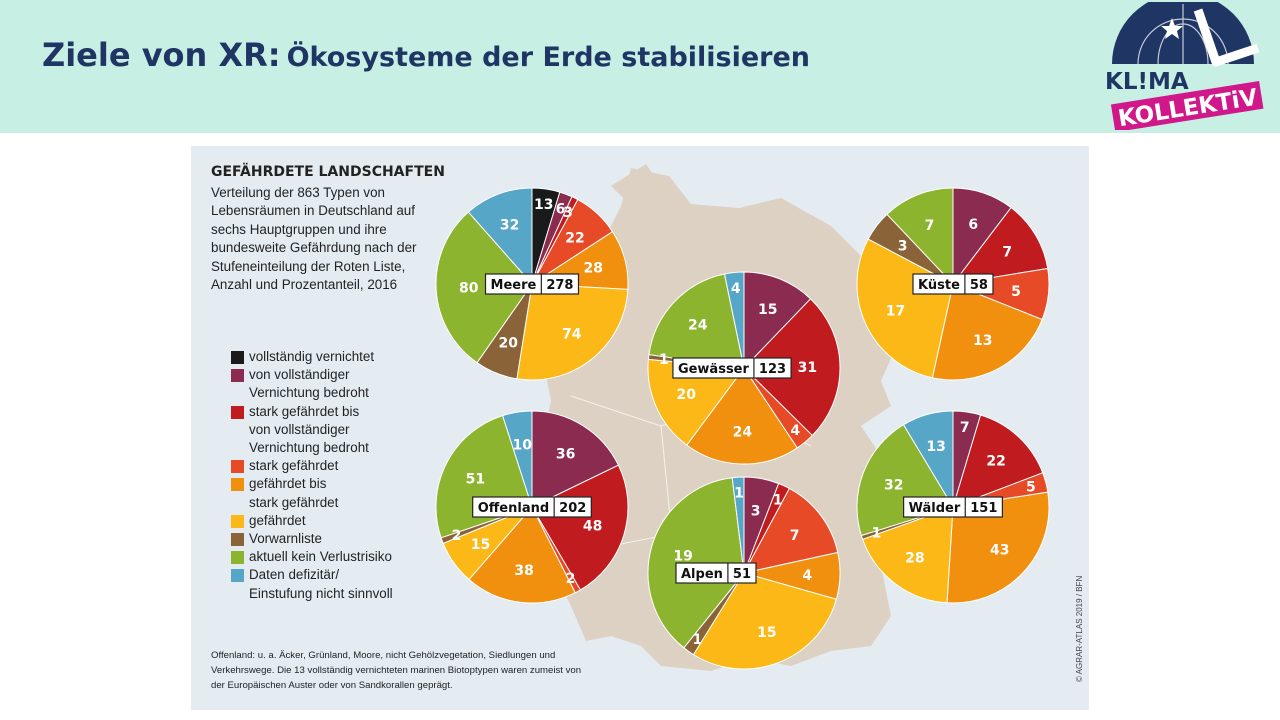 The height and width of the screenshot is (720, 1280). I want to click on pie-meere: 13 63 22 28 74 20 80 32 Meere 278, so click(532, 284).